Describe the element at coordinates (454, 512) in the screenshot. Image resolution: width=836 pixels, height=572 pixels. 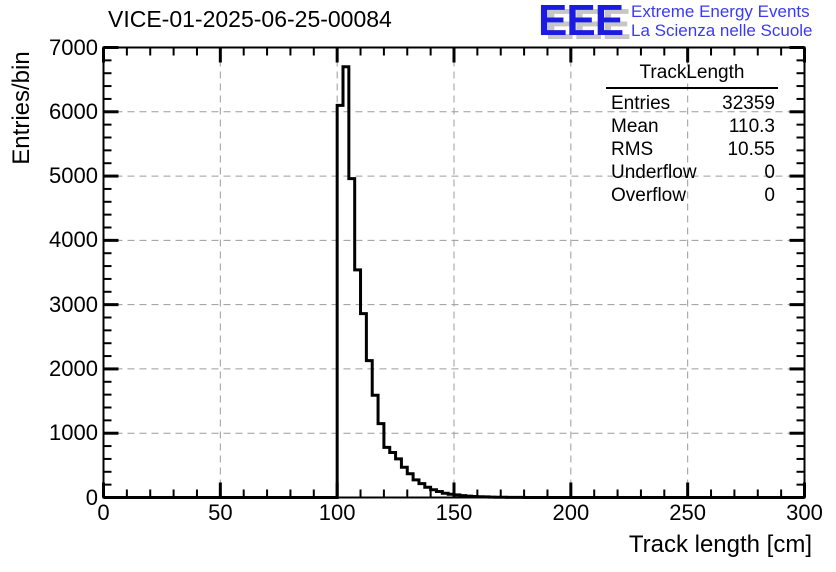
I see `x-tick-label: 150` at that location.